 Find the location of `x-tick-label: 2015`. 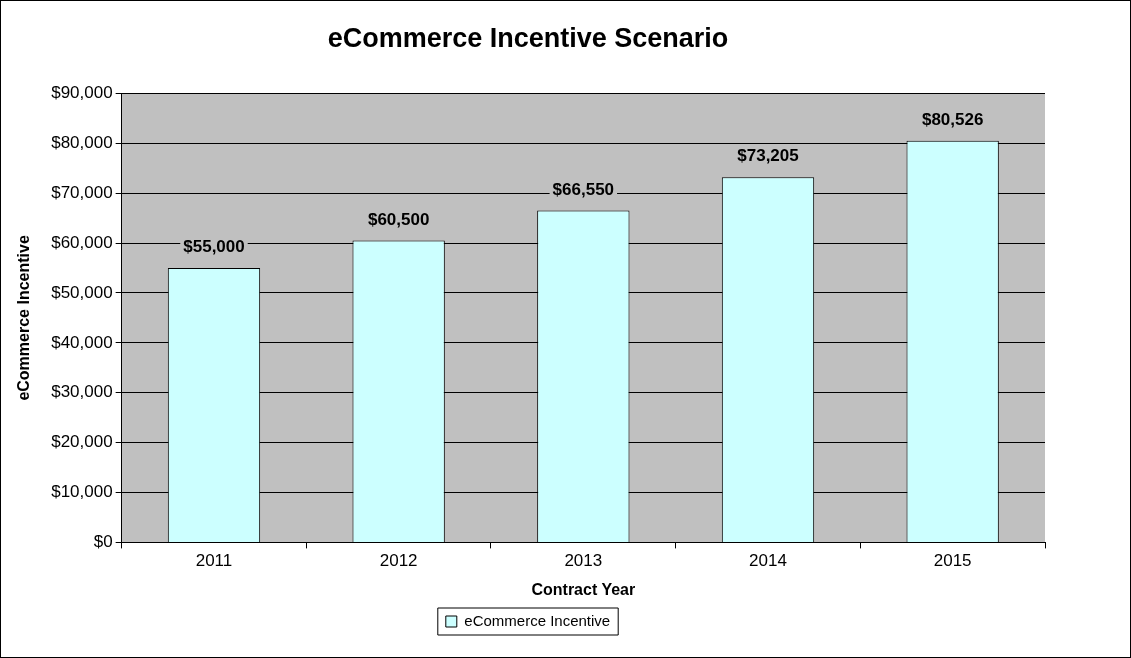

x-tick-label: 2015 is located at coordinates (952, 561).